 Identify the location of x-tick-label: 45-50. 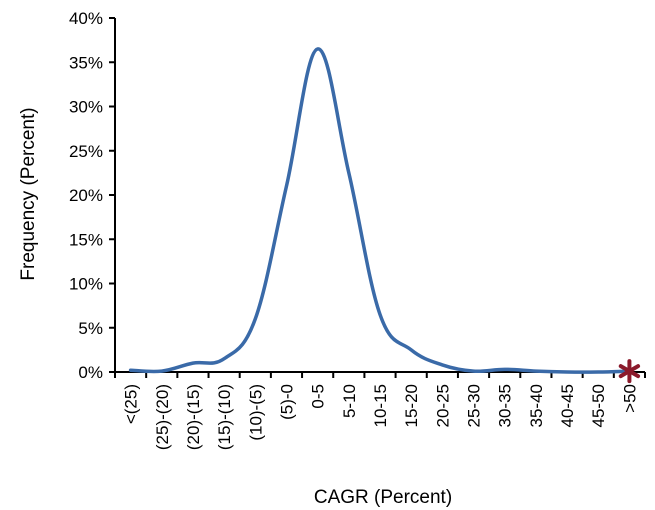
(598, 405).